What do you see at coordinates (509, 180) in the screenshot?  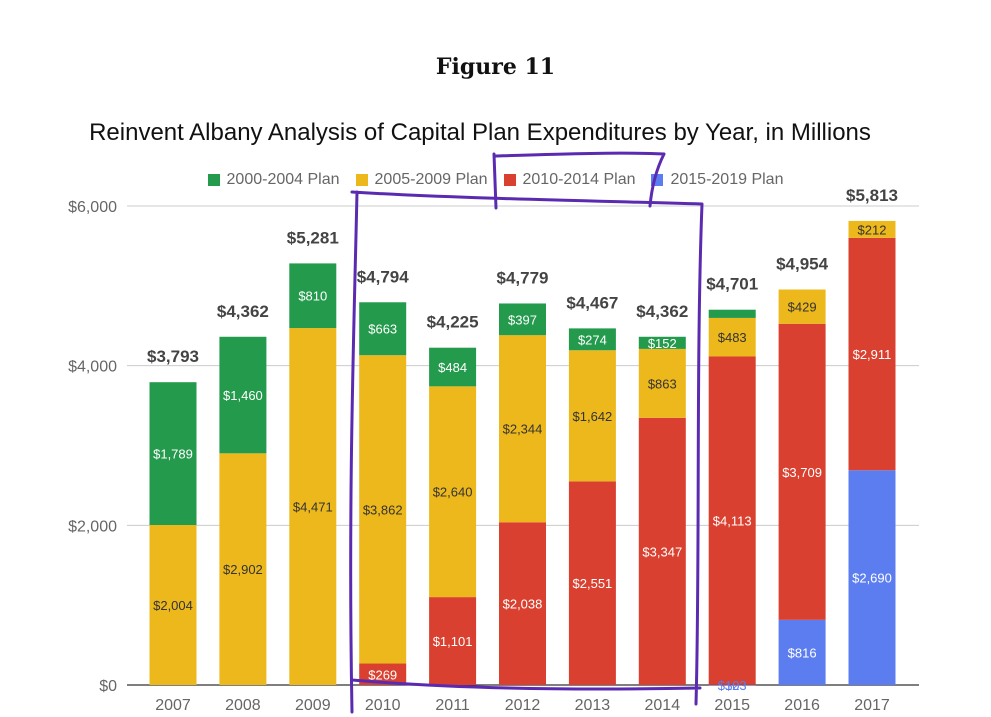 I see `legend-swatch-2010-2014` at bounding box center [509, 180].